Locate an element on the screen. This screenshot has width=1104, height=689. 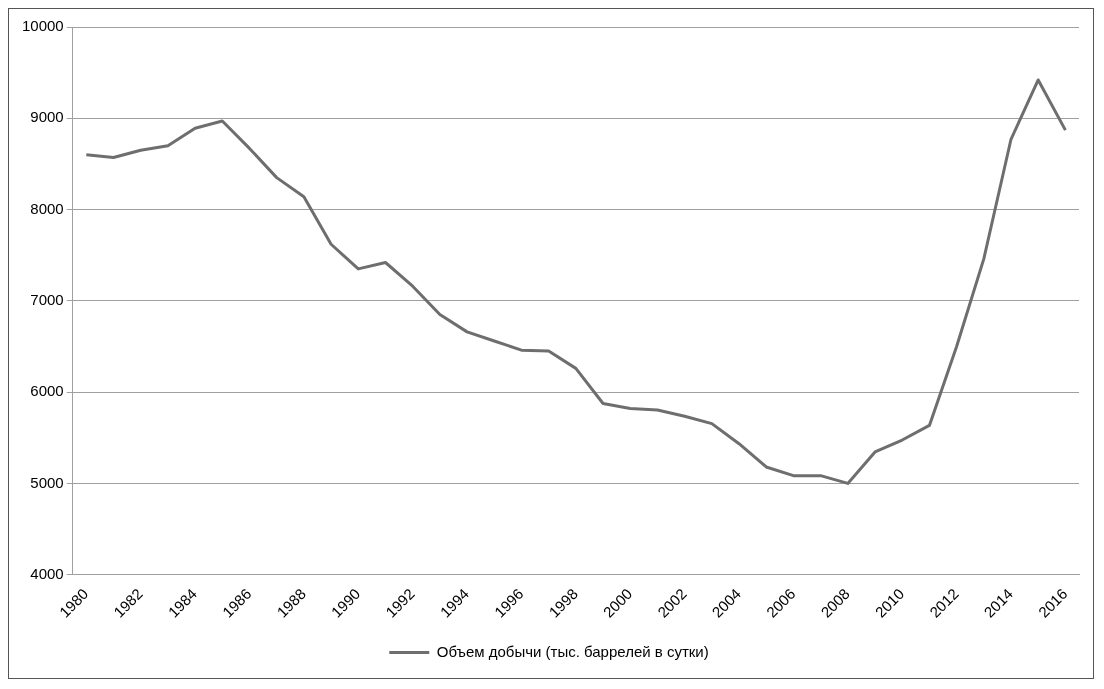
y-tick-label: 10000 is located at coordinates (42, 26).